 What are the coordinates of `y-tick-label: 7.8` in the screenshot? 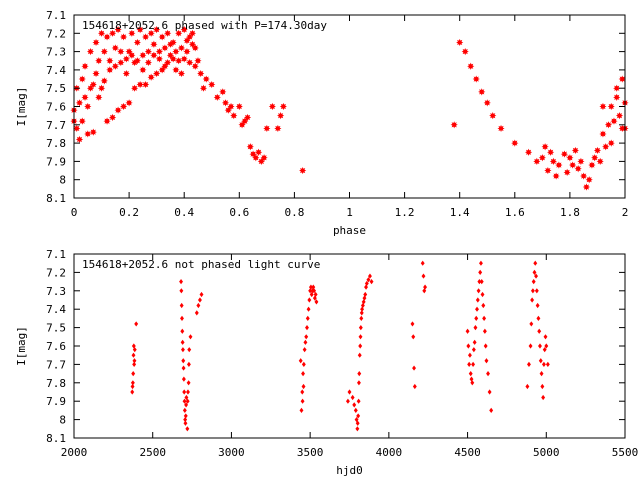 It's located at (56, 383).